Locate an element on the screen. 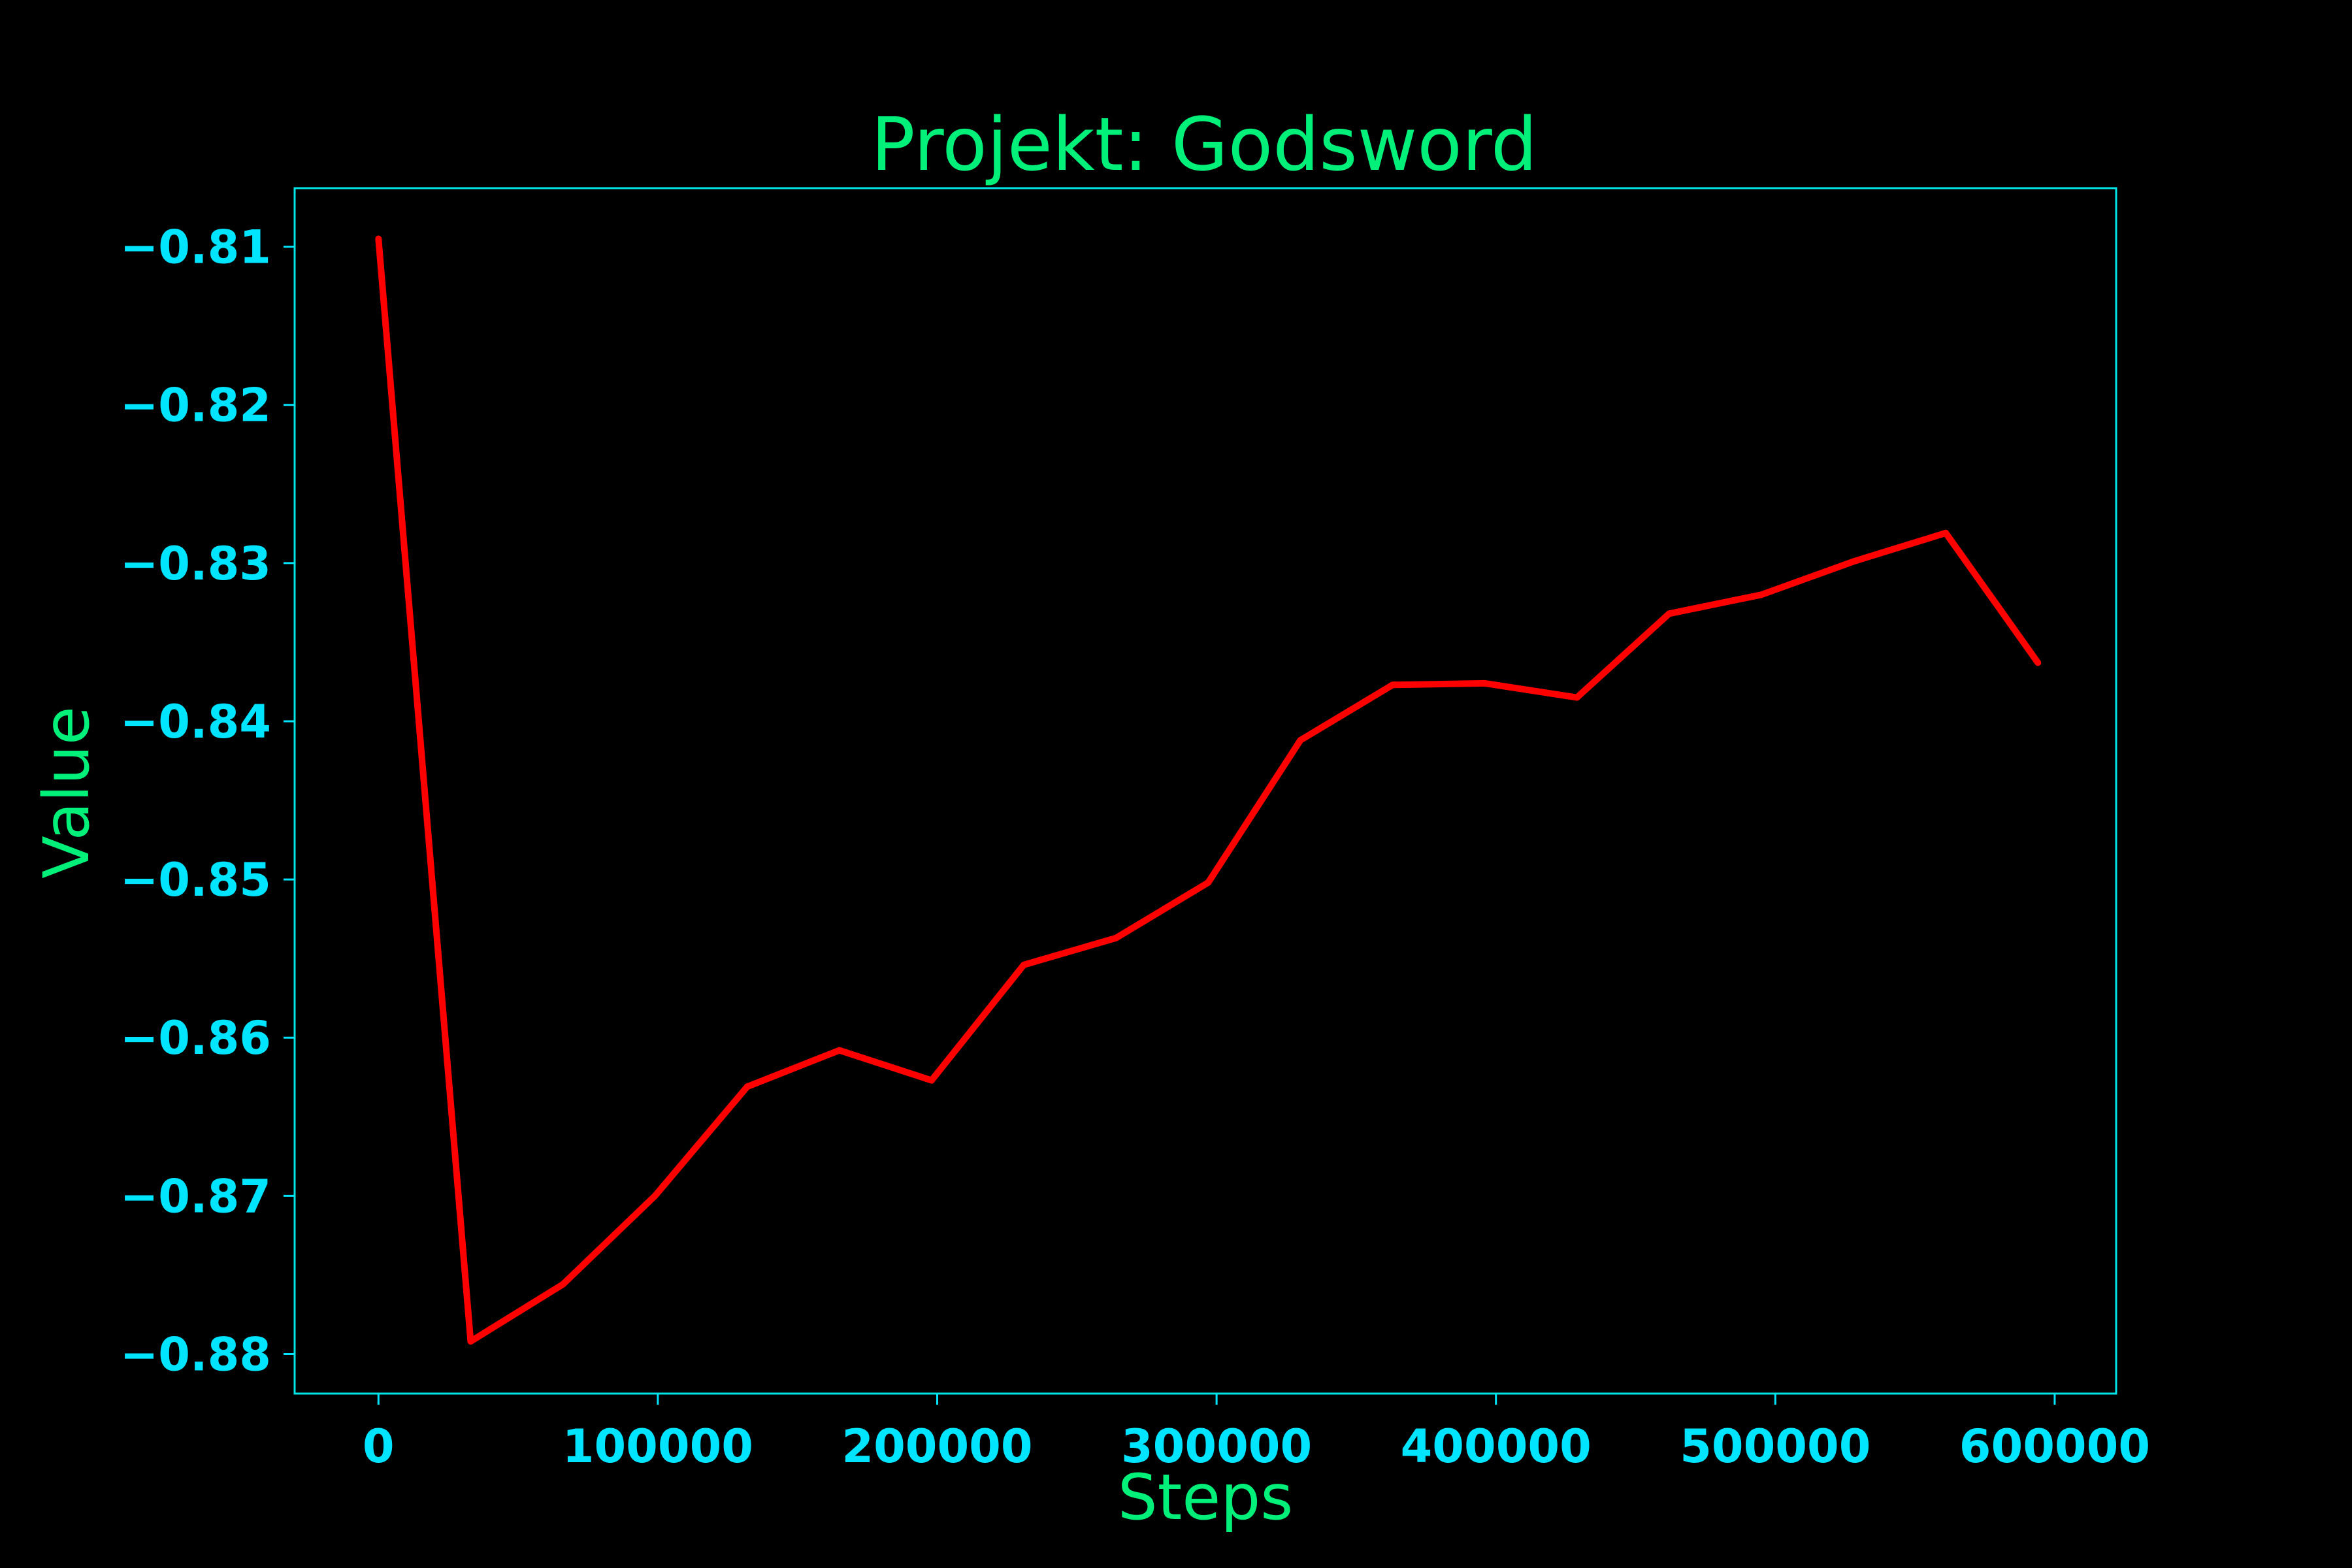 Image resolution: width=2352 pixels, height=1568 pixels. x-tick-label: 300000 is located at coordinates (1216, 1446).